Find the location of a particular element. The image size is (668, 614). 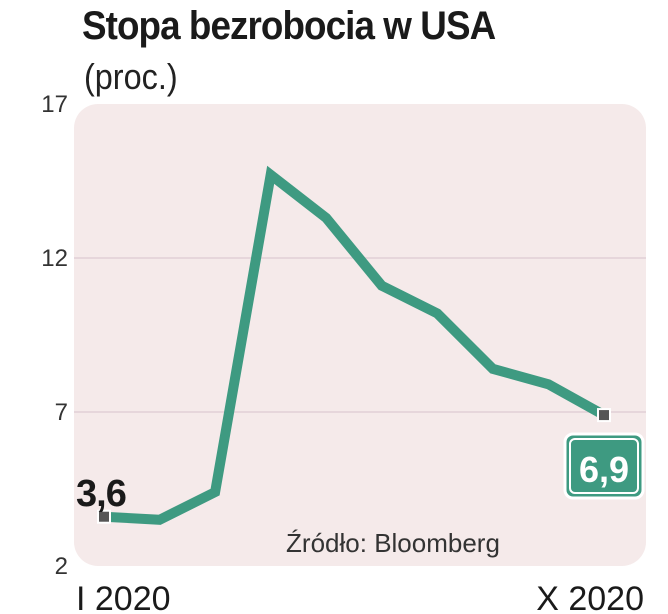

last-value-badge: 6,9 is located at coordinates (604, 466).